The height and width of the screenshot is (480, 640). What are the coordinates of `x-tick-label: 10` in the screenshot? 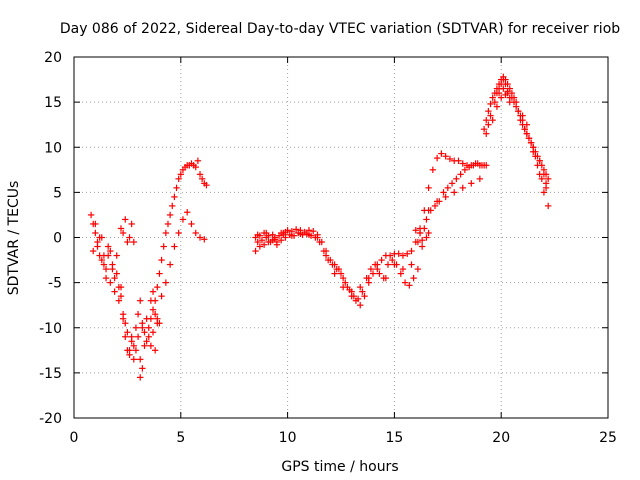 It's located at (288, 438).